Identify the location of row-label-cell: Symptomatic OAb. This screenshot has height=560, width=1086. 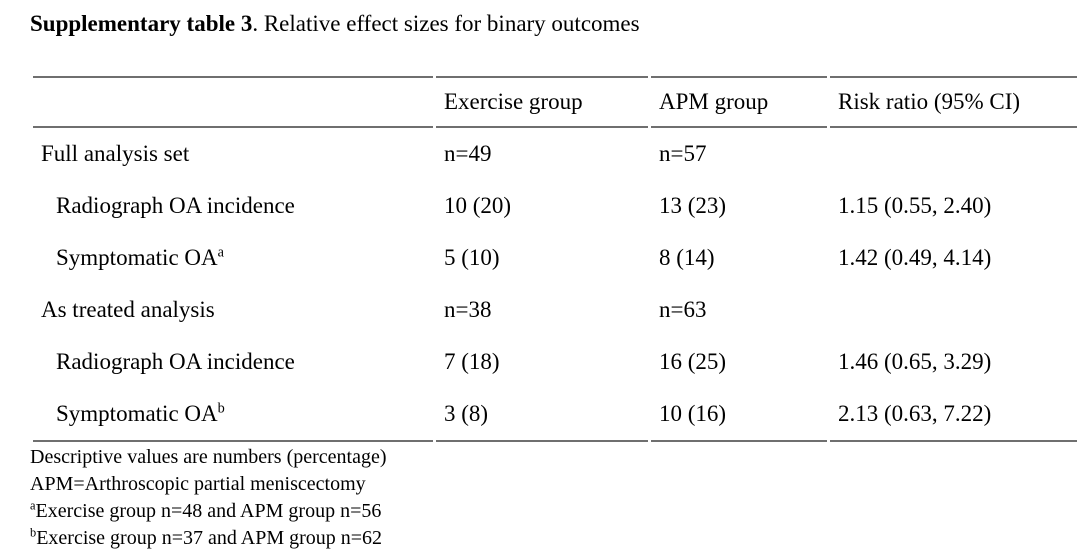
(233, 415).